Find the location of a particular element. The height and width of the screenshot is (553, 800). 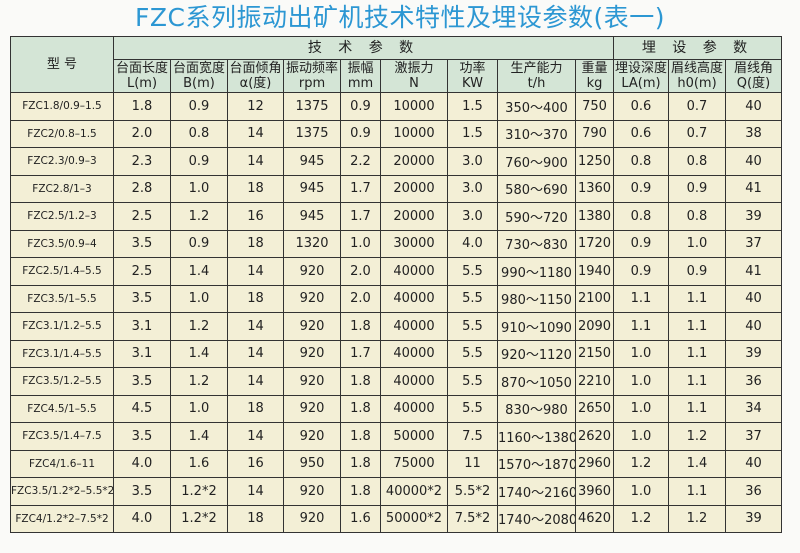

model-cell: FZC4/1.2*2–7.5*2 is located at coordinates (62, 518).